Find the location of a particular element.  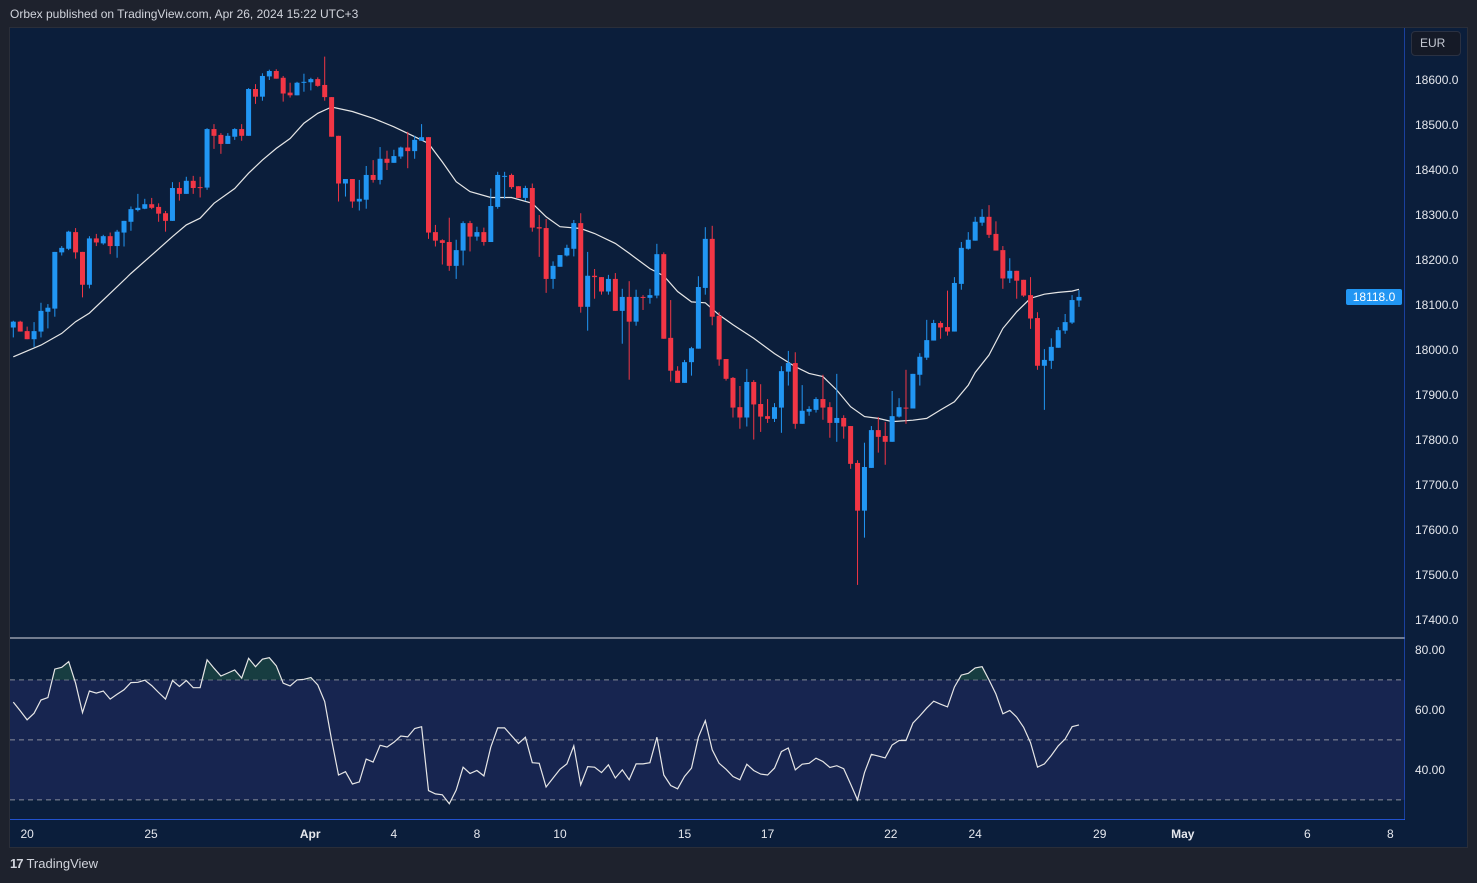

tradingview-branding: 17 TradingView is located at coordinates (54, 863).